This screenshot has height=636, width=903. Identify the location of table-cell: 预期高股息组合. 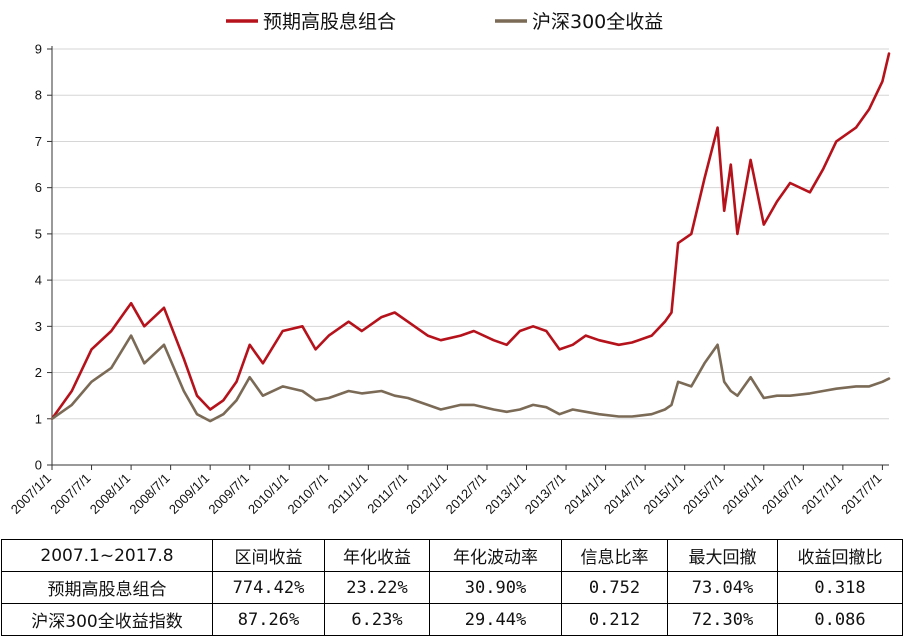
(107, 587).